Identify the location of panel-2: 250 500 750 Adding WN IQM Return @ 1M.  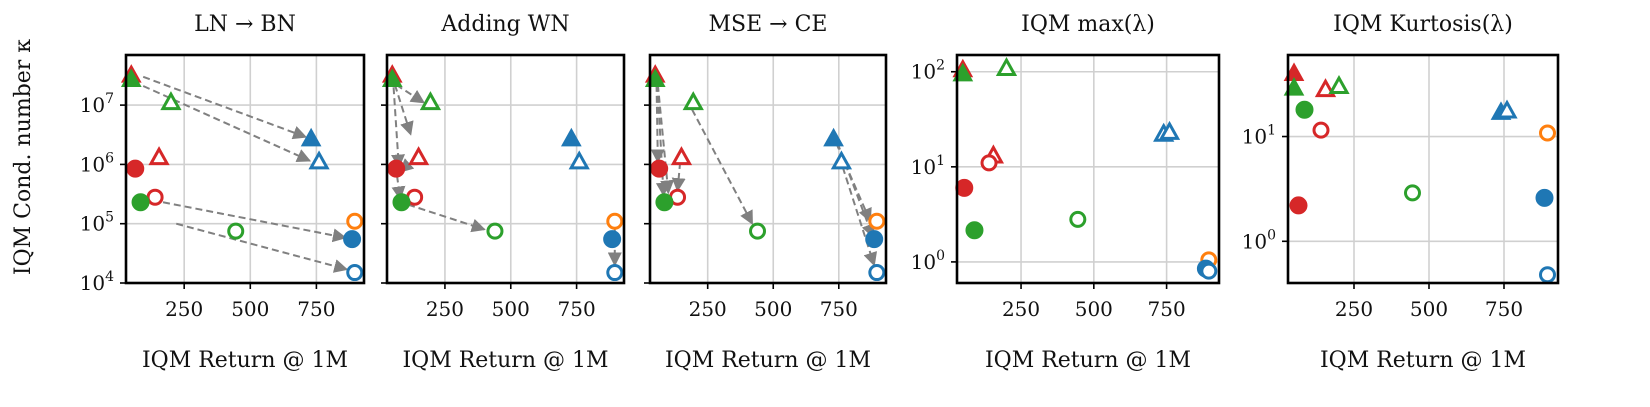
(503, 192).